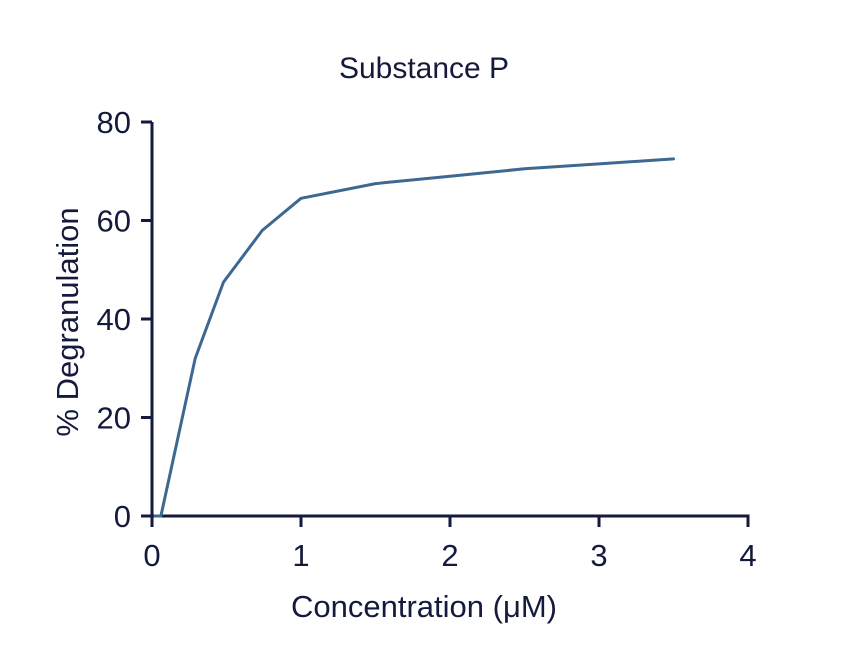  I want to click on y-tick-label: 0, so click(122, 516).